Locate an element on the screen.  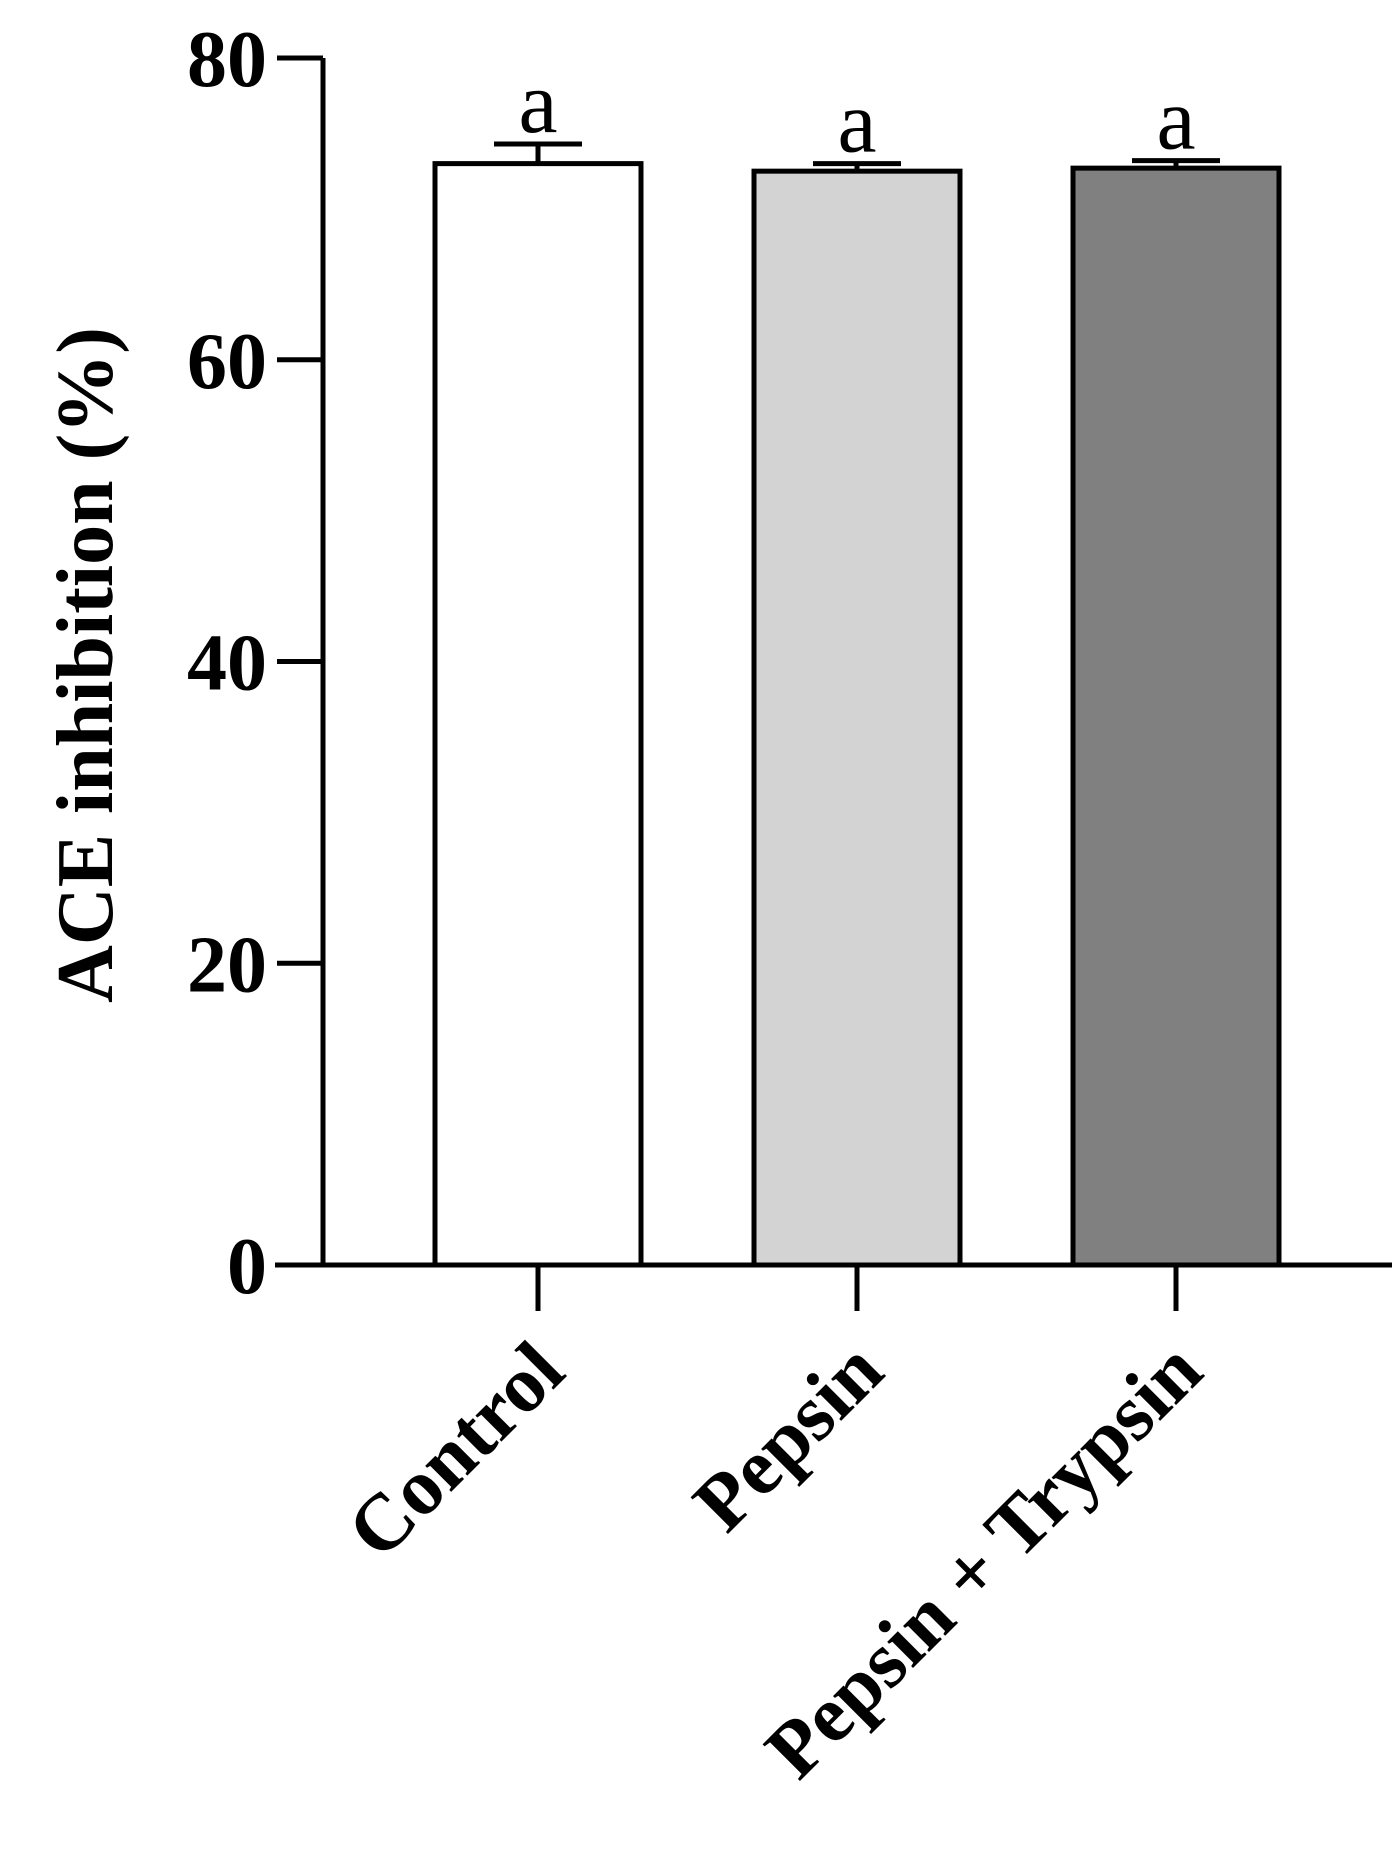
bar-pepsin is located at coordinates (857, 718).